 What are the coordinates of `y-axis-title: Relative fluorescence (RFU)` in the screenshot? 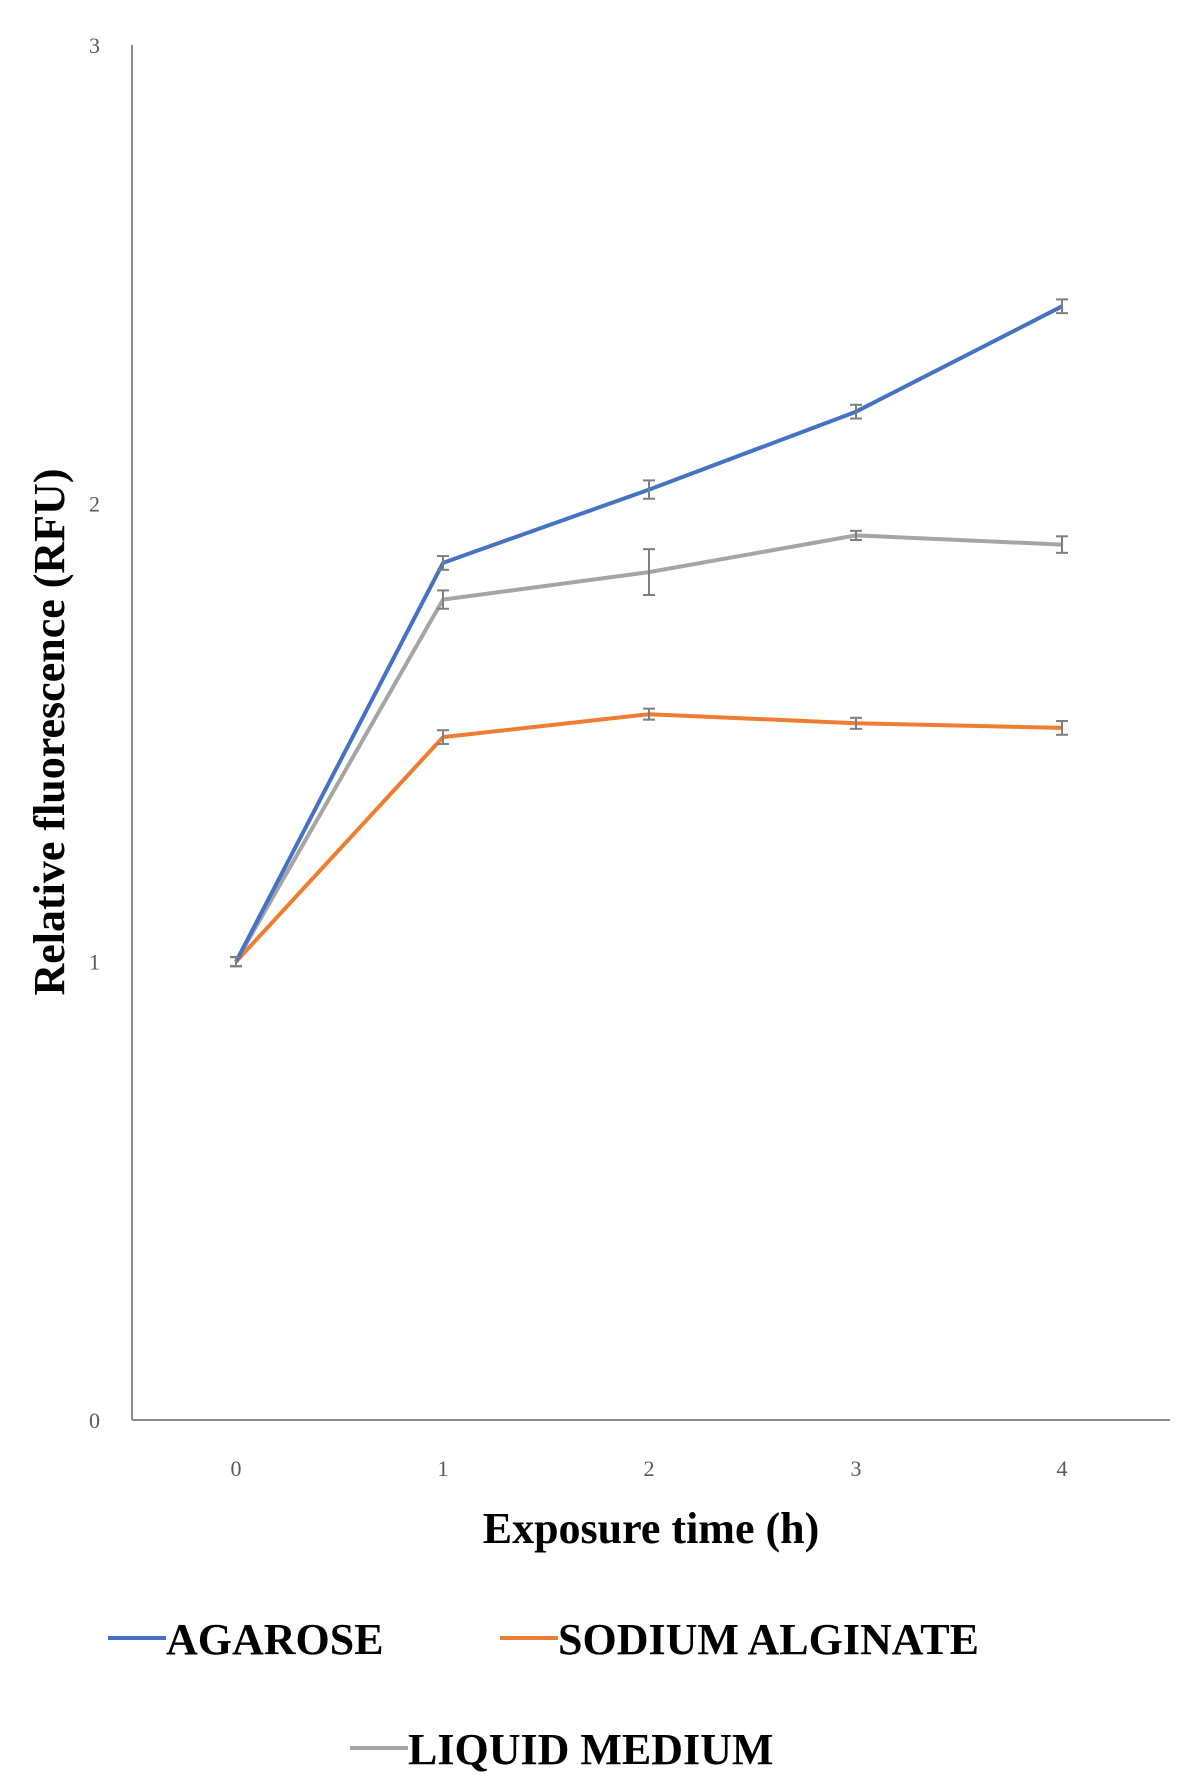 It's located at (49, 732).